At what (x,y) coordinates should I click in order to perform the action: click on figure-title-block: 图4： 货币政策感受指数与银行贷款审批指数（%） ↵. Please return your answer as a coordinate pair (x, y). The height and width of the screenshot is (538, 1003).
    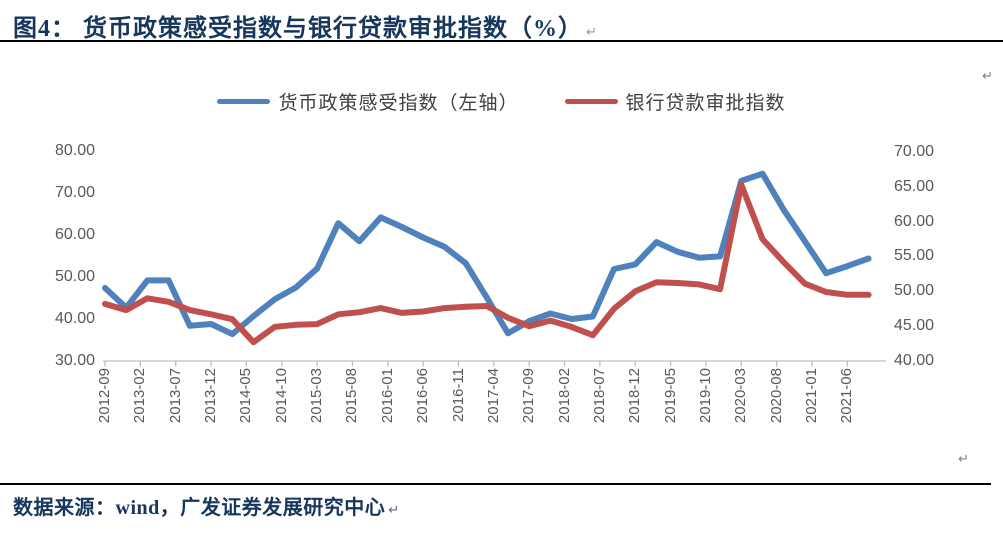
    Looking at the image, I should click on (305, 25).